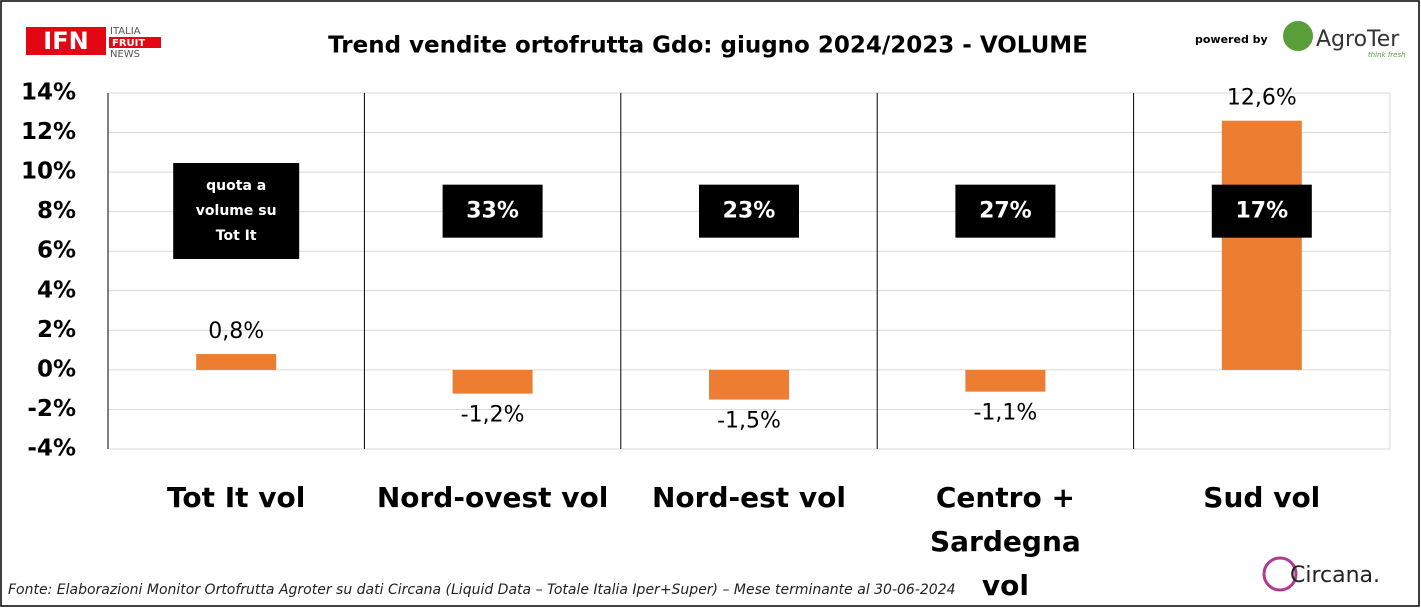 The image size is (1421, 608). What do you see at coordinates (1005, 541) in the screenshot?
I see `x-tick-label: Centro + Sardegna vol` at bounding box center [1005, 541].